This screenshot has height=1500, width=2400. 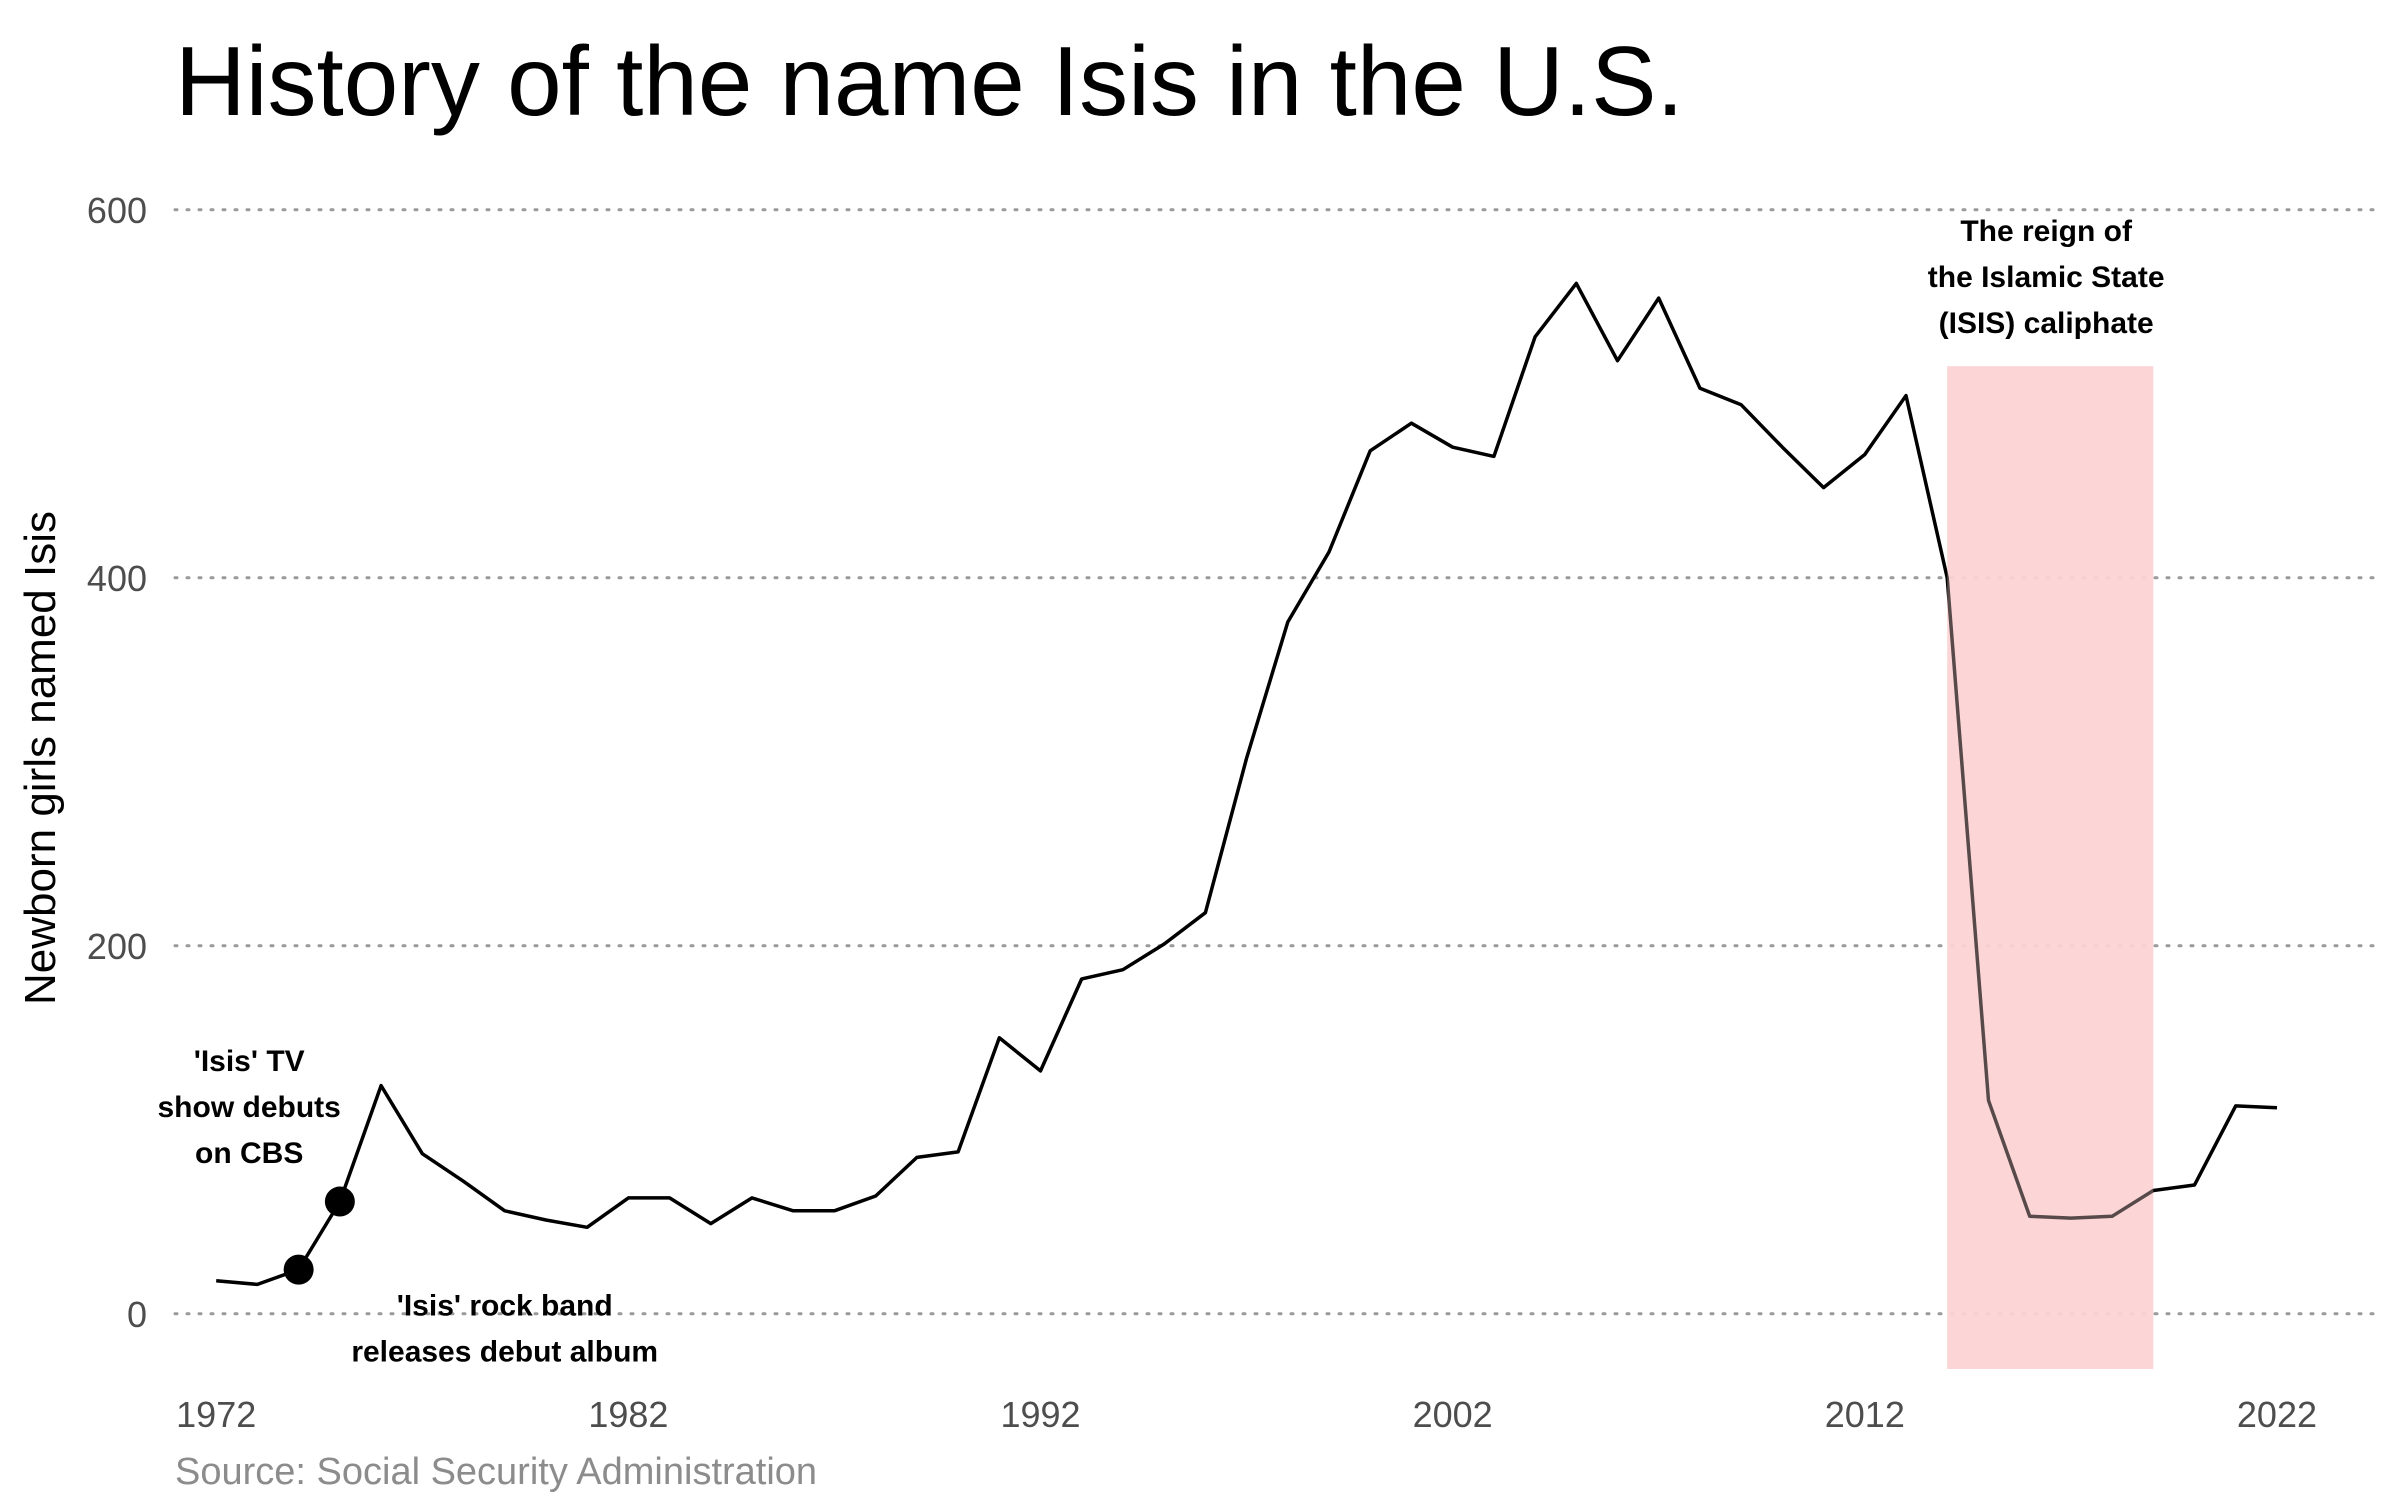 I want to click on event-annotation-line: releases debut album, so click(x=504, y=1352).